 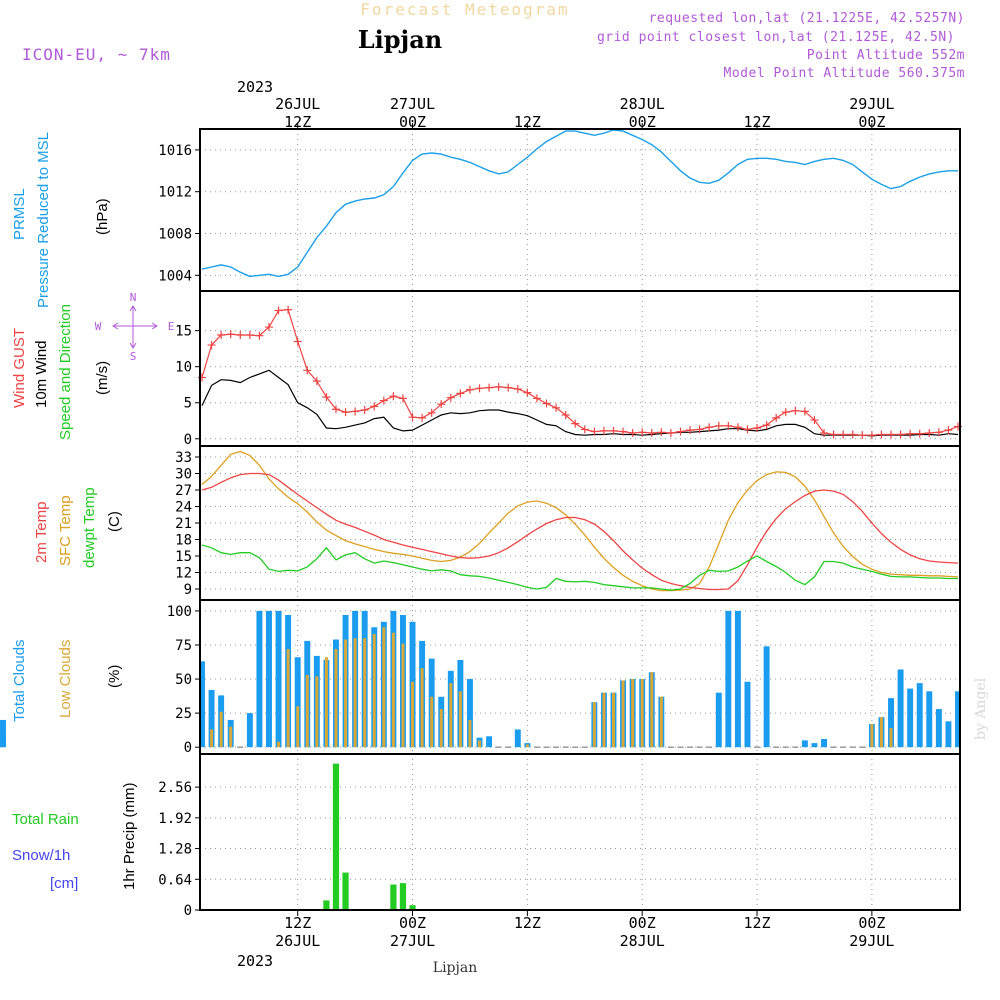 I want to click on top-time-label: 29JUL, so click(x=871, y=104).